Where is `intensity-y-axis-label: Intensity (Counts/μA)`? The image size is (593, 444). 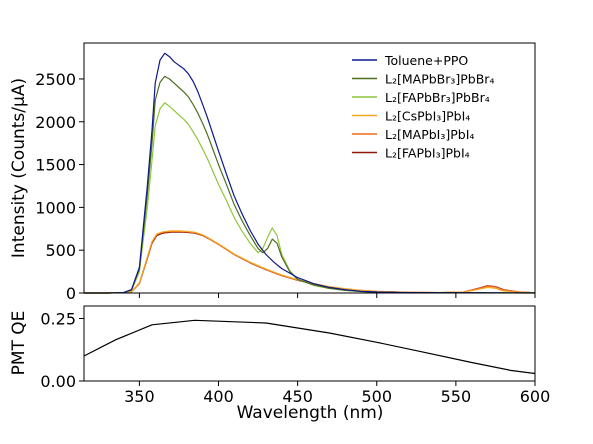 intensity-y-axis-label: Intensity (Counts/μA) is located at coordinates (19, 168).